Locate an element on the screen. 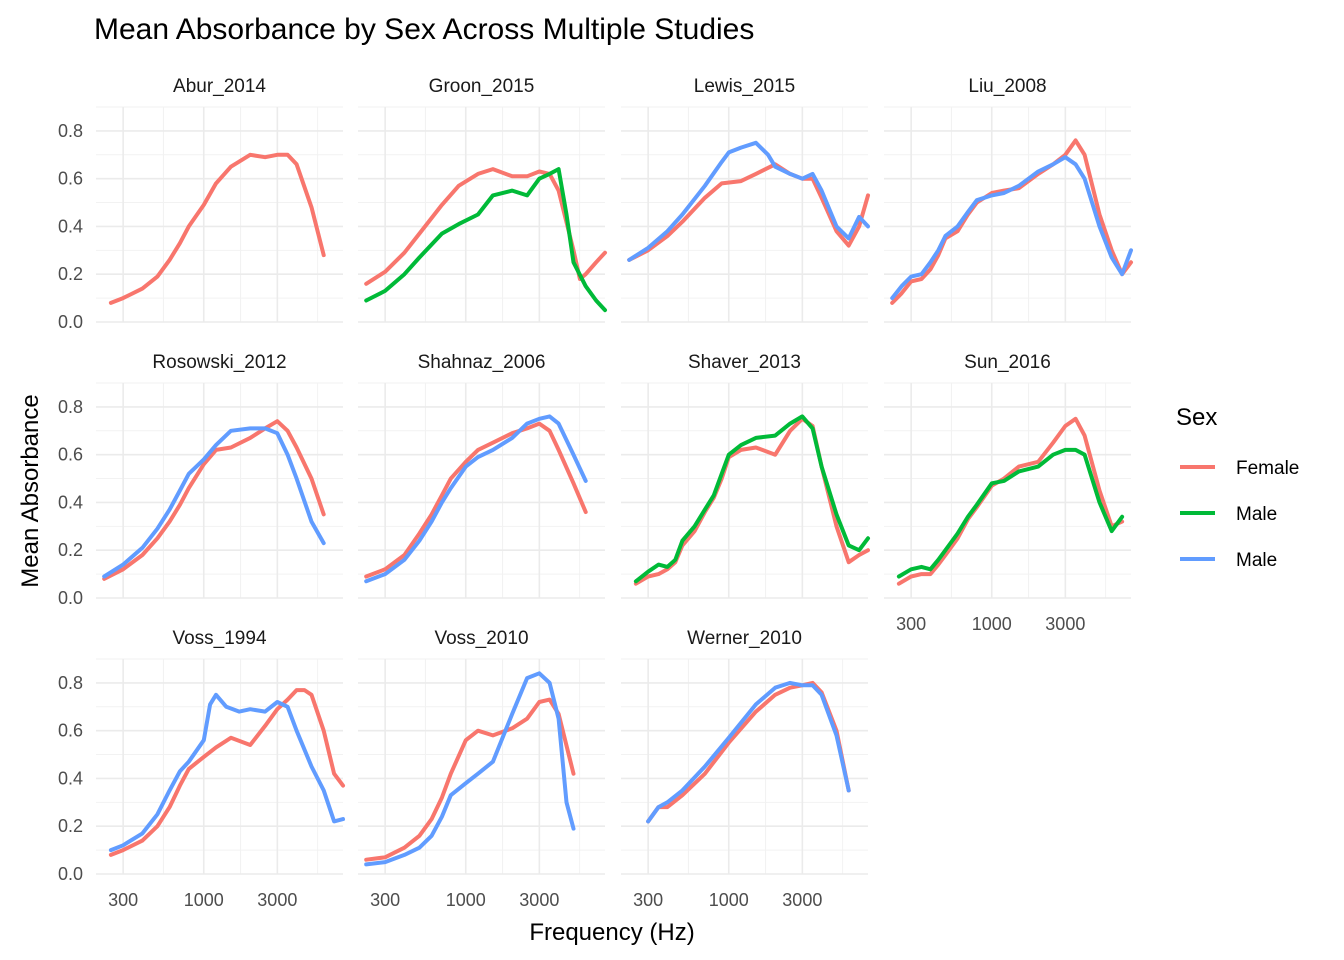 This screenshot has height=960, width=1344. facet-panel: Liu_2008 is located at coordinates (1008, 199).